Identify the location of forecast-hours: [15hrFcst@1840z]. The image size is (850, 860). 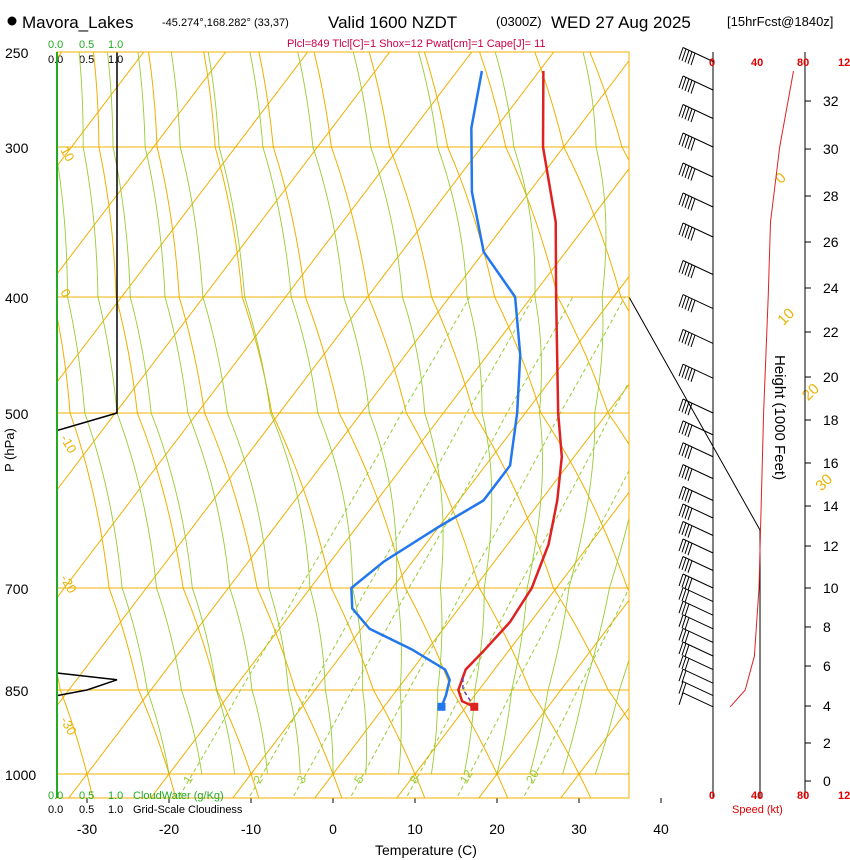
(780, 21).